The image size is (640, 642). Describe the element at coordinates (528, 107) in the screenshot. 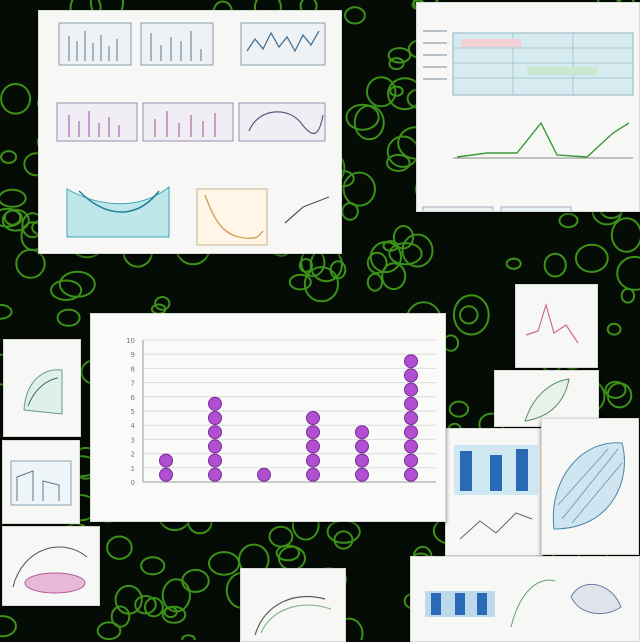

I see `collage-card-top-right` at that location.